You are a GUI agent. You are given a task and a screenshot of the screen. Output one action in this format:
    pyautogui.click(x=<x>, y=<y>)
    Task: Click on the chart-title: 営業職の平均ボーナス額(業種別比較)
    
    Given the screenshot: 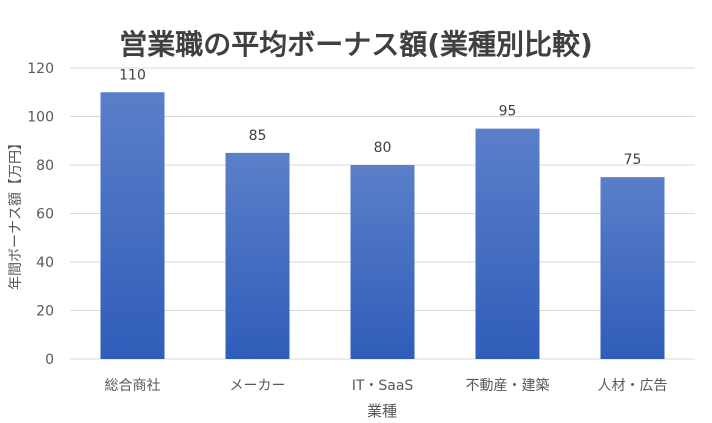 What is the action you would take?
    pyautogui.click(x=356, y=44)
    